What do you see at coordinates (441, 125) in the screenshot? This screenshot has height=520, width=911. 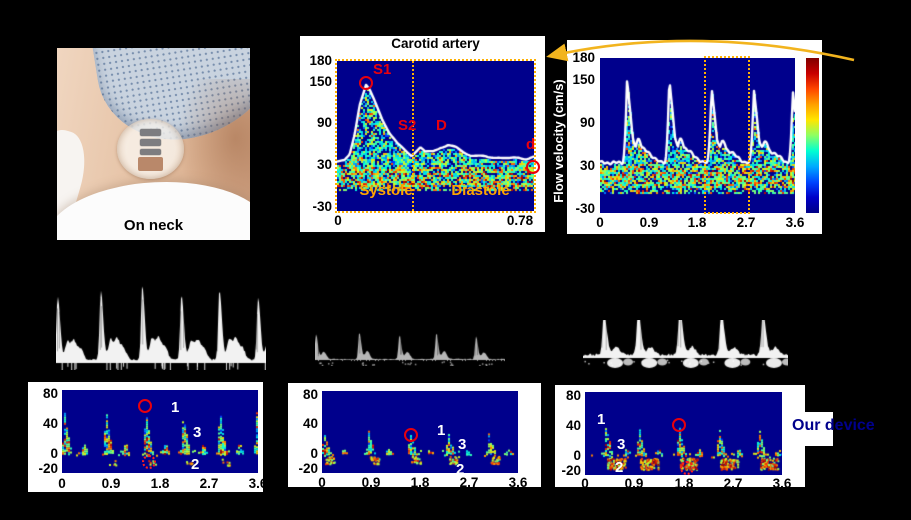 I see `annotation-d-wave: D` at bounding box center [441, 125].